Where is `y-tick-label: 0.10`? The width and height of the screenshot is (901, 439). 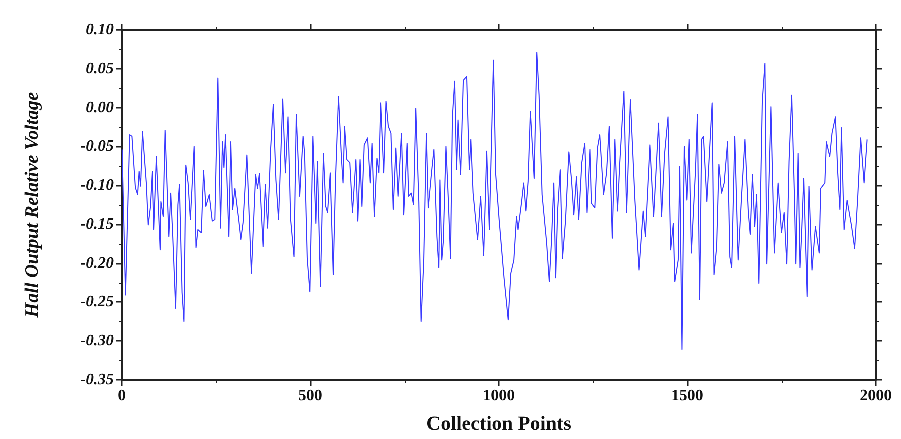
y-tick-label: 0.10 is located at coordinates (100, 30).